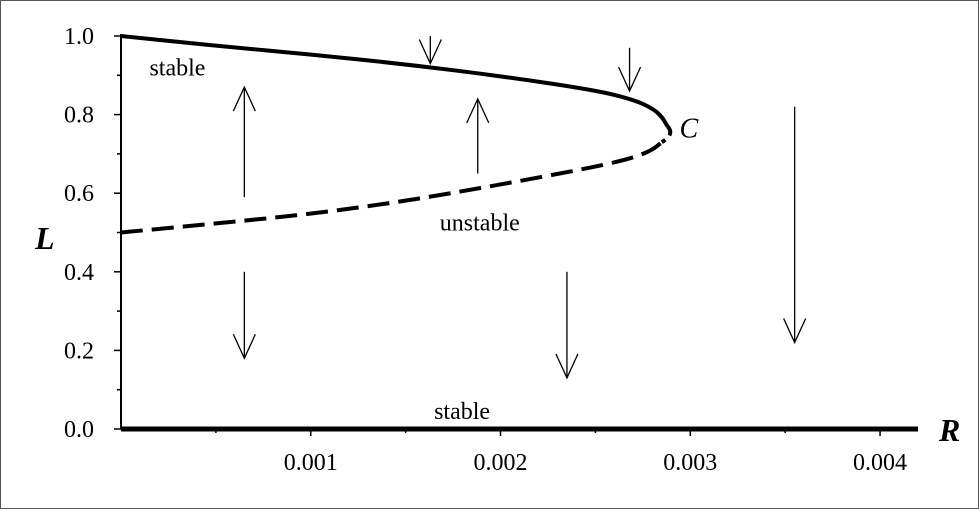  What do you see at coordinates (44, 238) in the screenshot?
I see `y-axis-label: L` at bounding box center [44, 238].